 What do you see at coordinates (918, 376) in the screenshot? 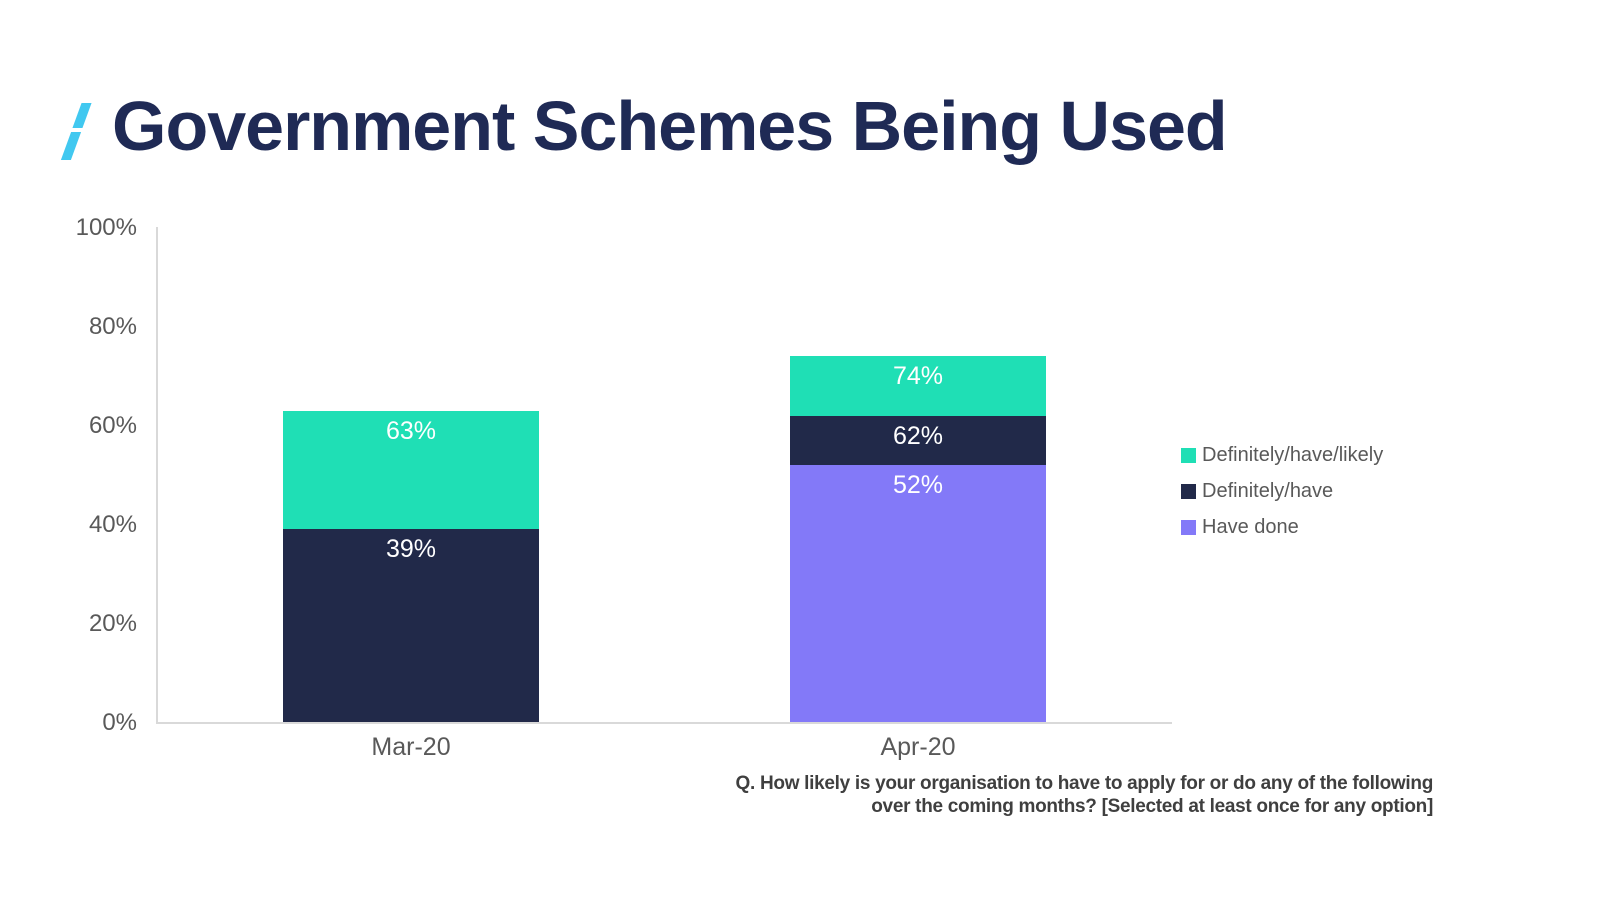
I see `bar-value-label: 74%` at bounding box center [918, 376].